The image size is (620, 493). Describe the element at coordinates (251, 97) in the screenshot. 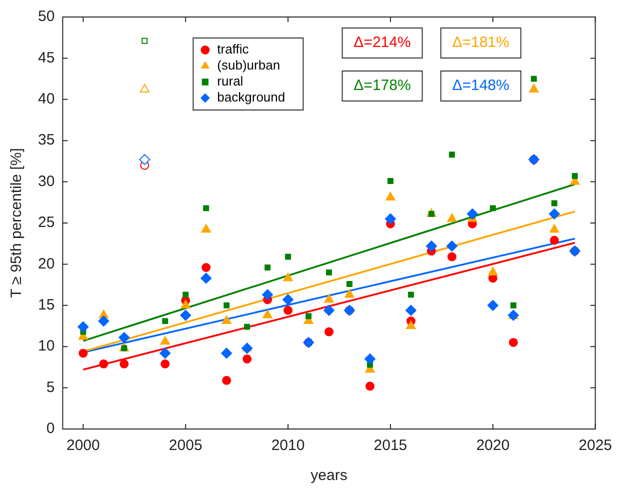

I see `legend-label: background` at that location.